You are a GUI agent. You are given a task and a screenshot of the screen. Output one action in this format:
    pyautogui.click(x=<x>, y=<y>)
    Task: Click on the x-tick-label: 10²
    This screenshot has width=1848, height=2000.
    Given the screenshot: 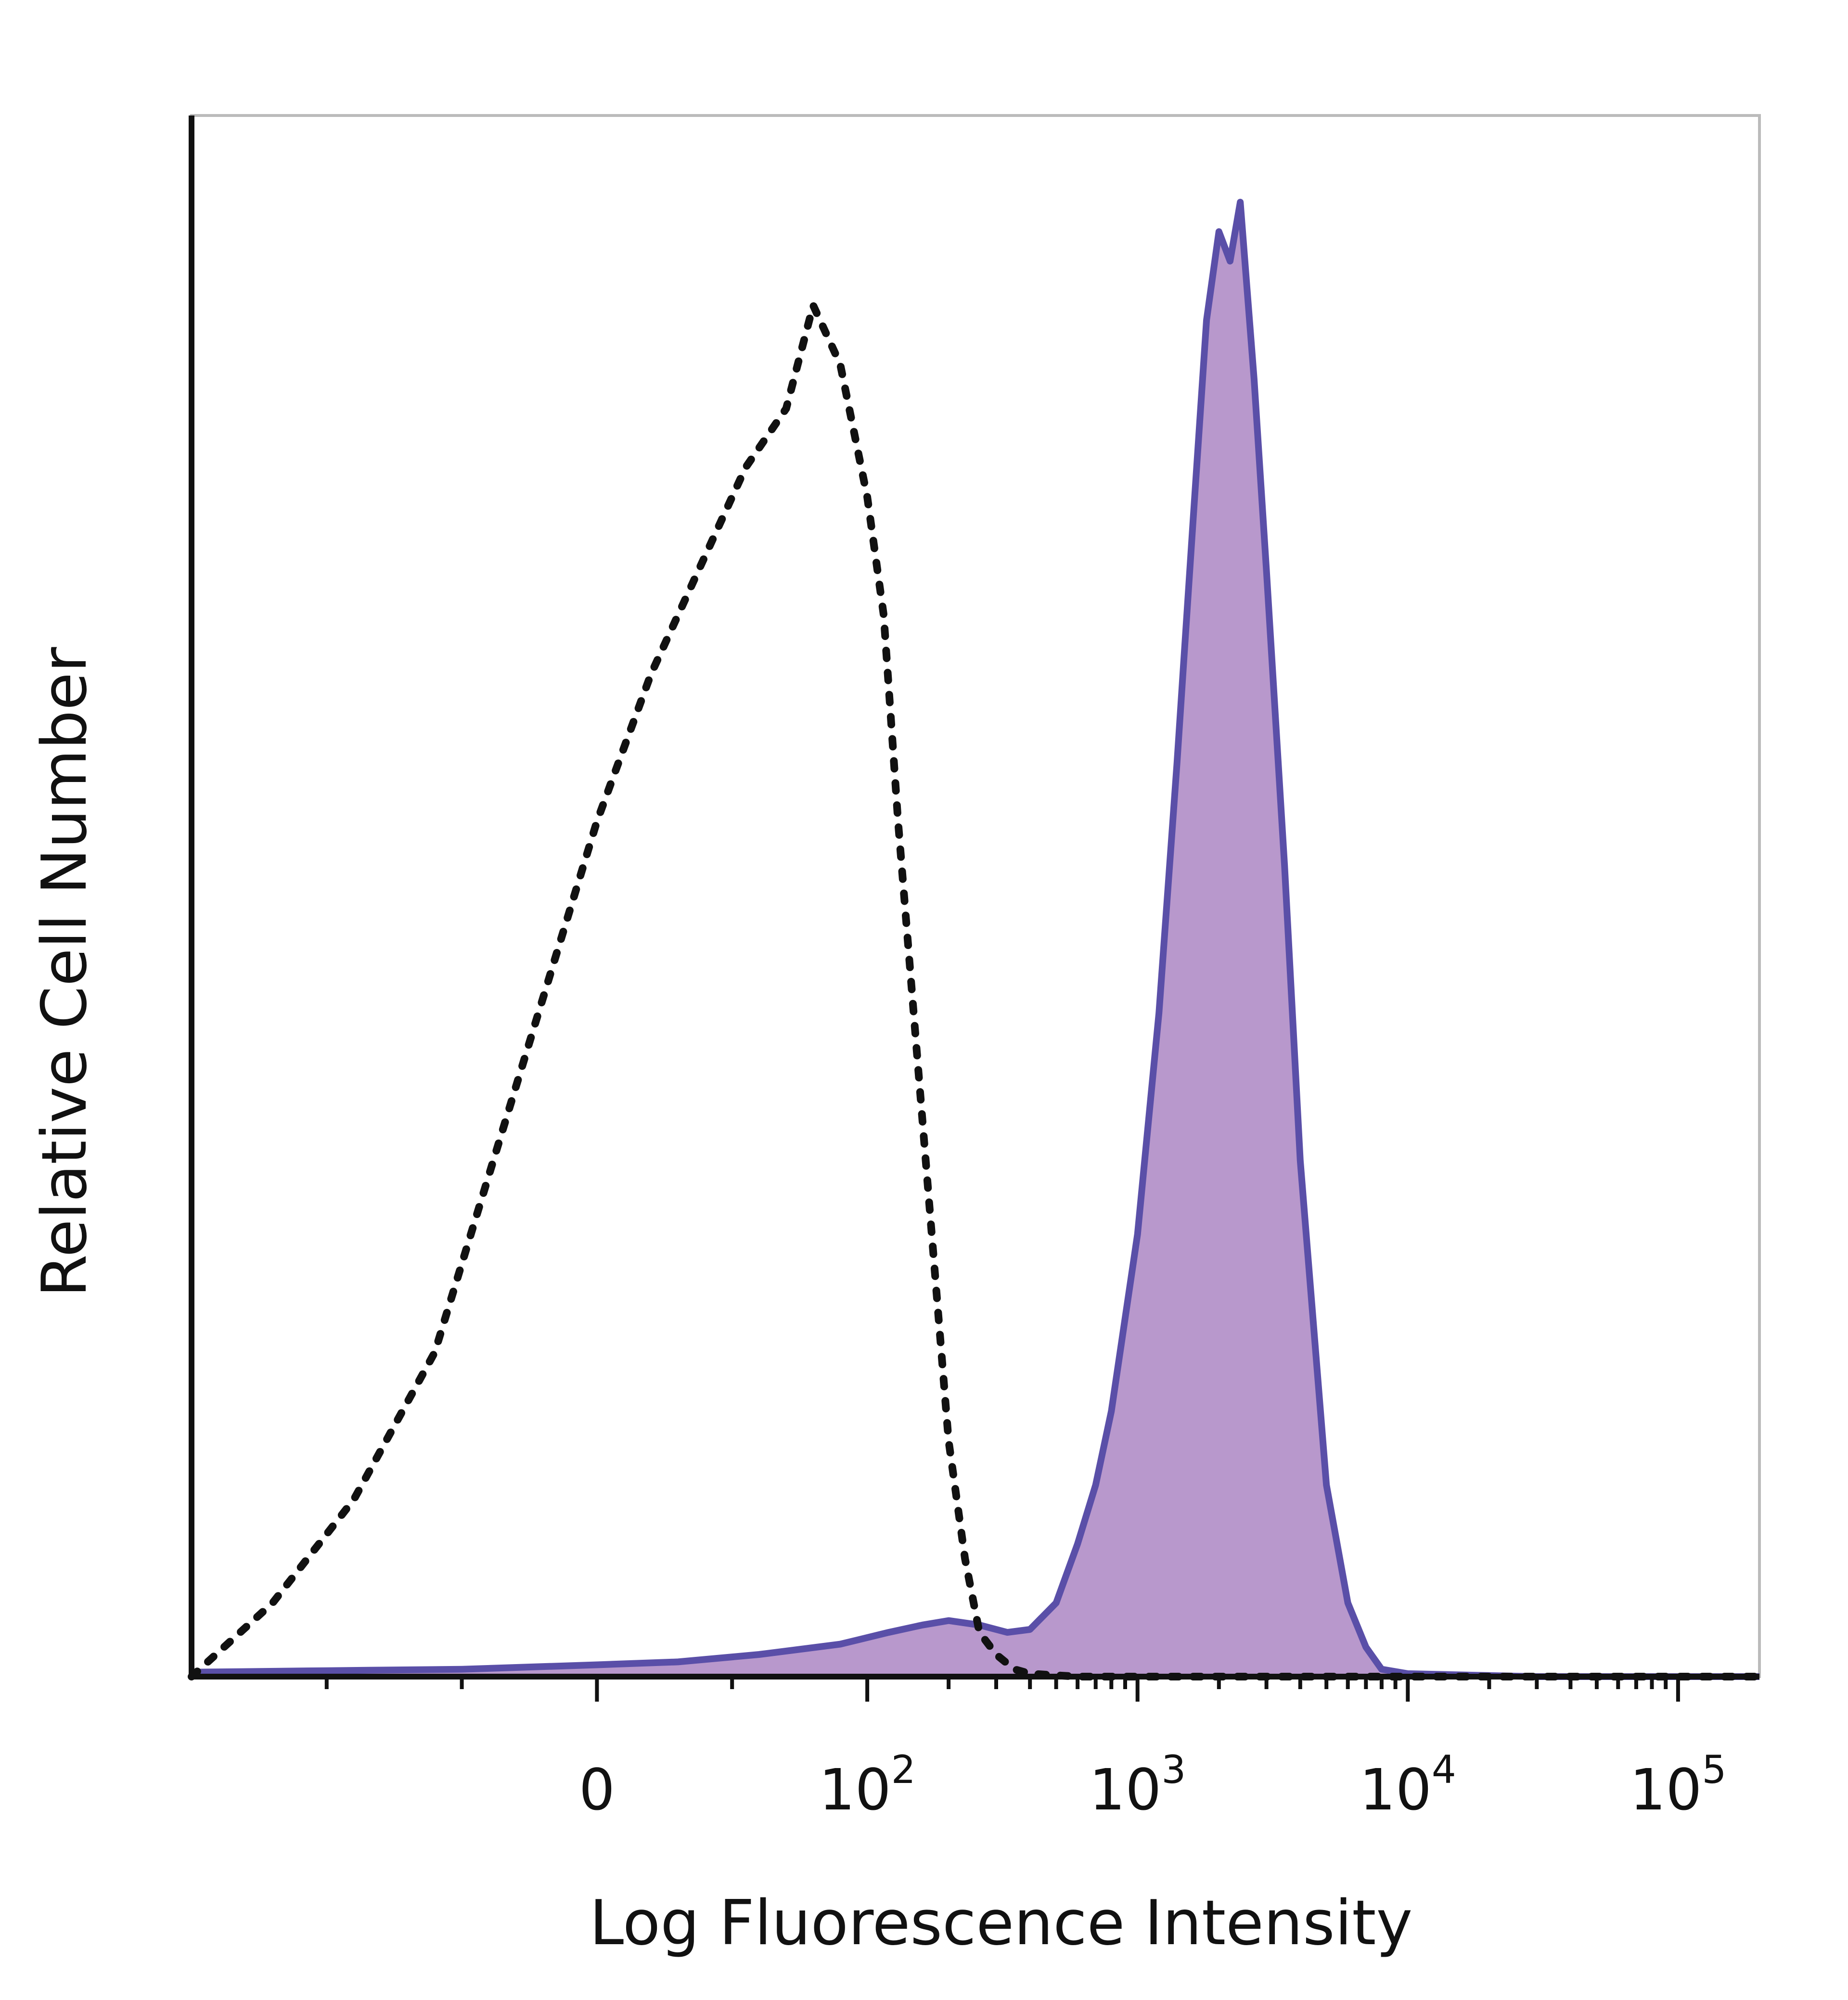 What is the action you would take?
    pyautogui.click(x=867, y=1785)
    